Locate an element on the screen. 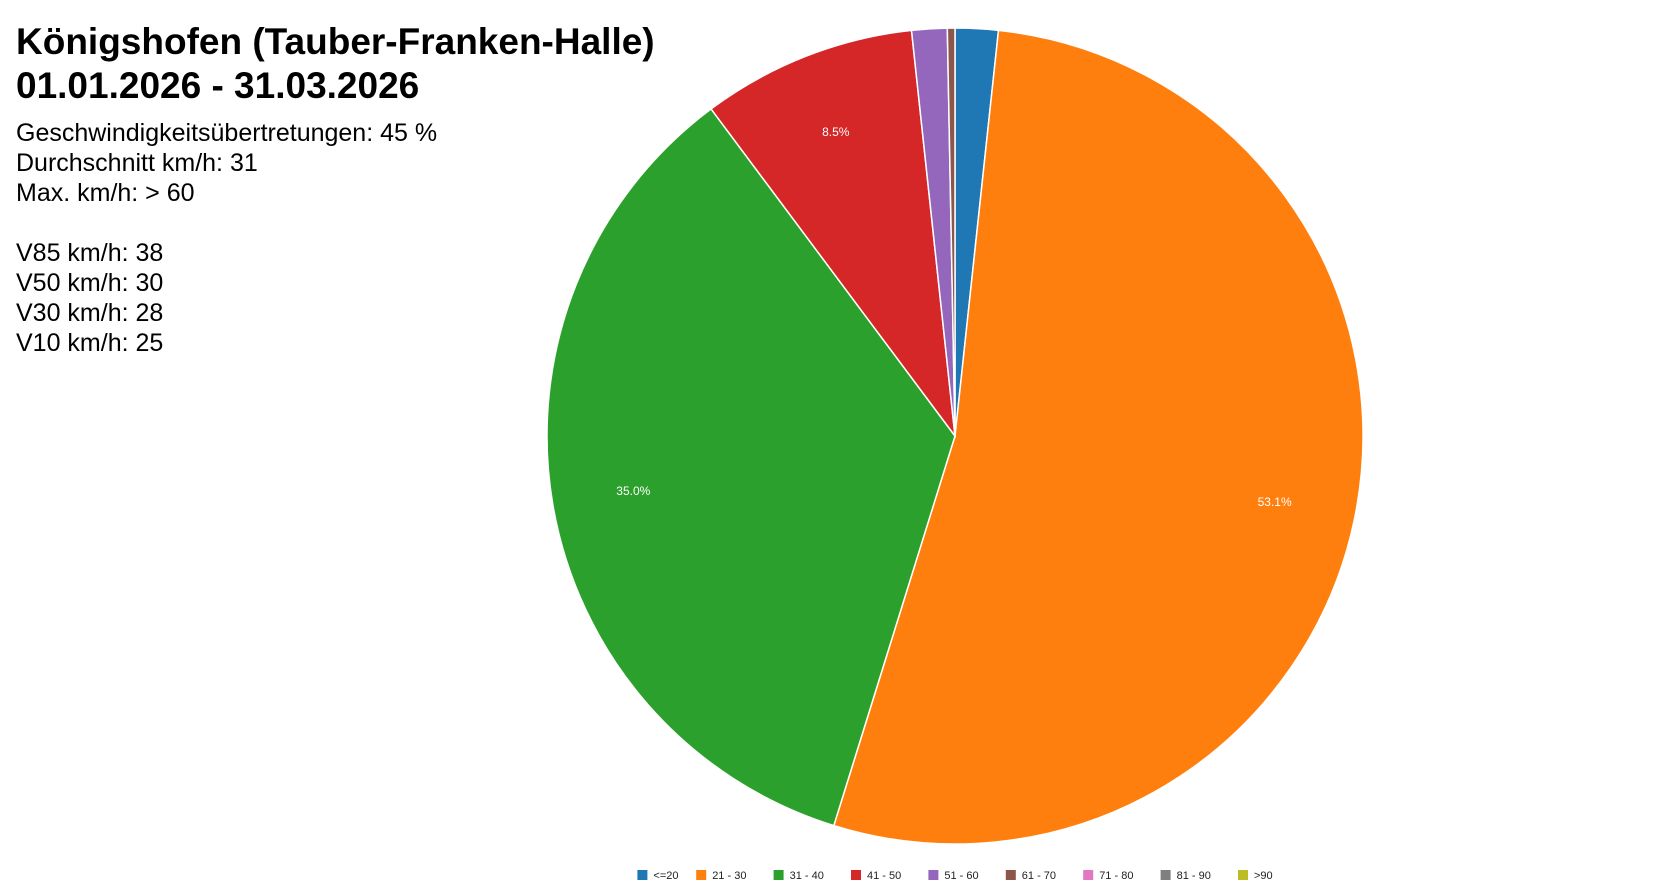 This screenshot has width=1661, height=890. legend-label-71-80: 71 - 80 is located at coordinates (1116, 876).